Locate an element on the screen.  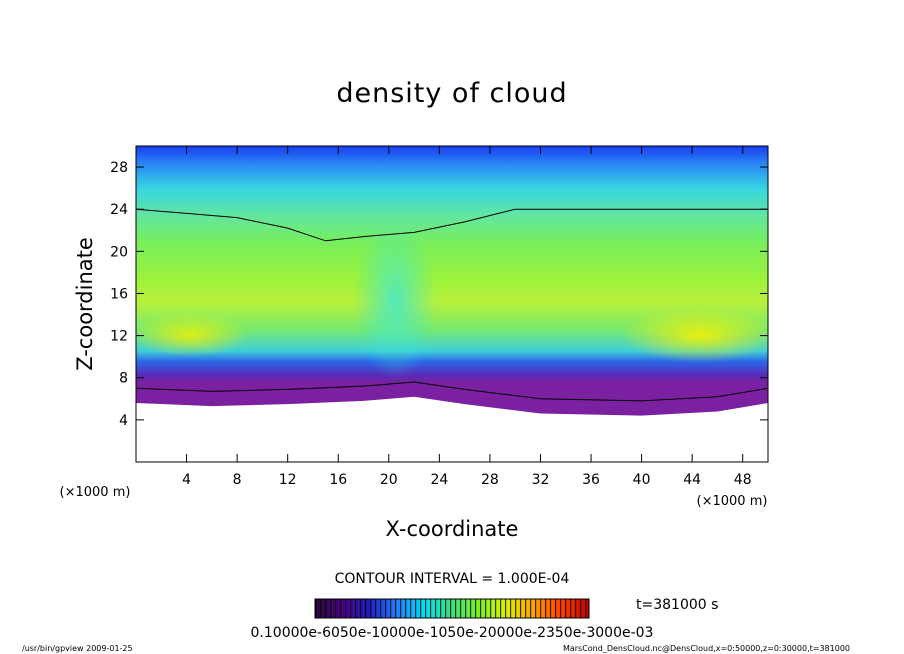
x-tick-label: 44 is located at coordinates (692, 480).